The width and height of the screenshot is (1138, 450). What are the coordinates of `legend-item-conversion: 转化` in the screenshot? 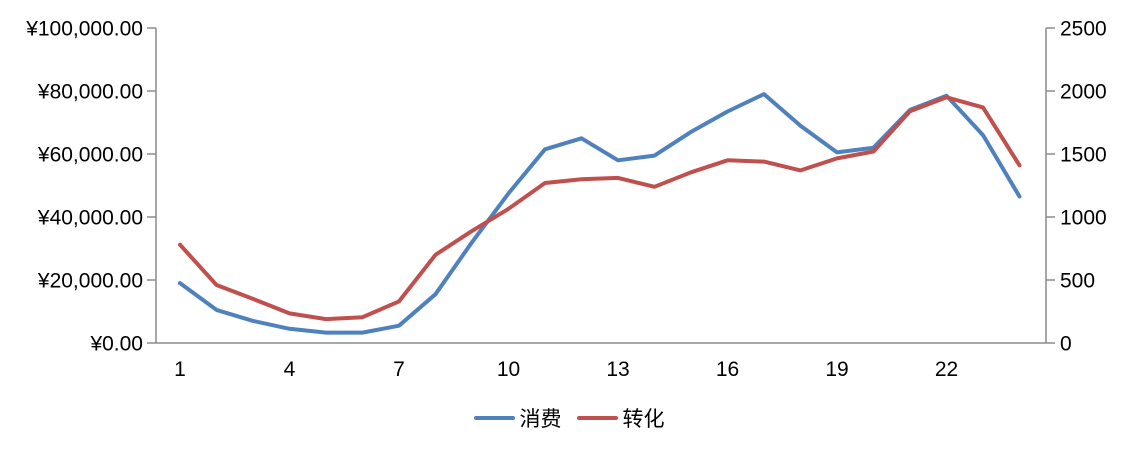 It's located at (620, 418).